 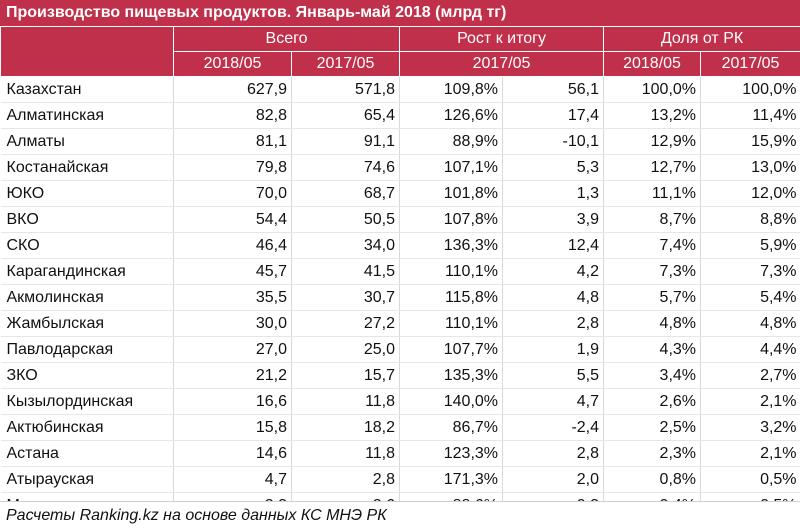 What do you see at coordinates (233, 64) in the screenshot?
I see `header-total-2018: 2018/05` at bounding box center [233, 64].